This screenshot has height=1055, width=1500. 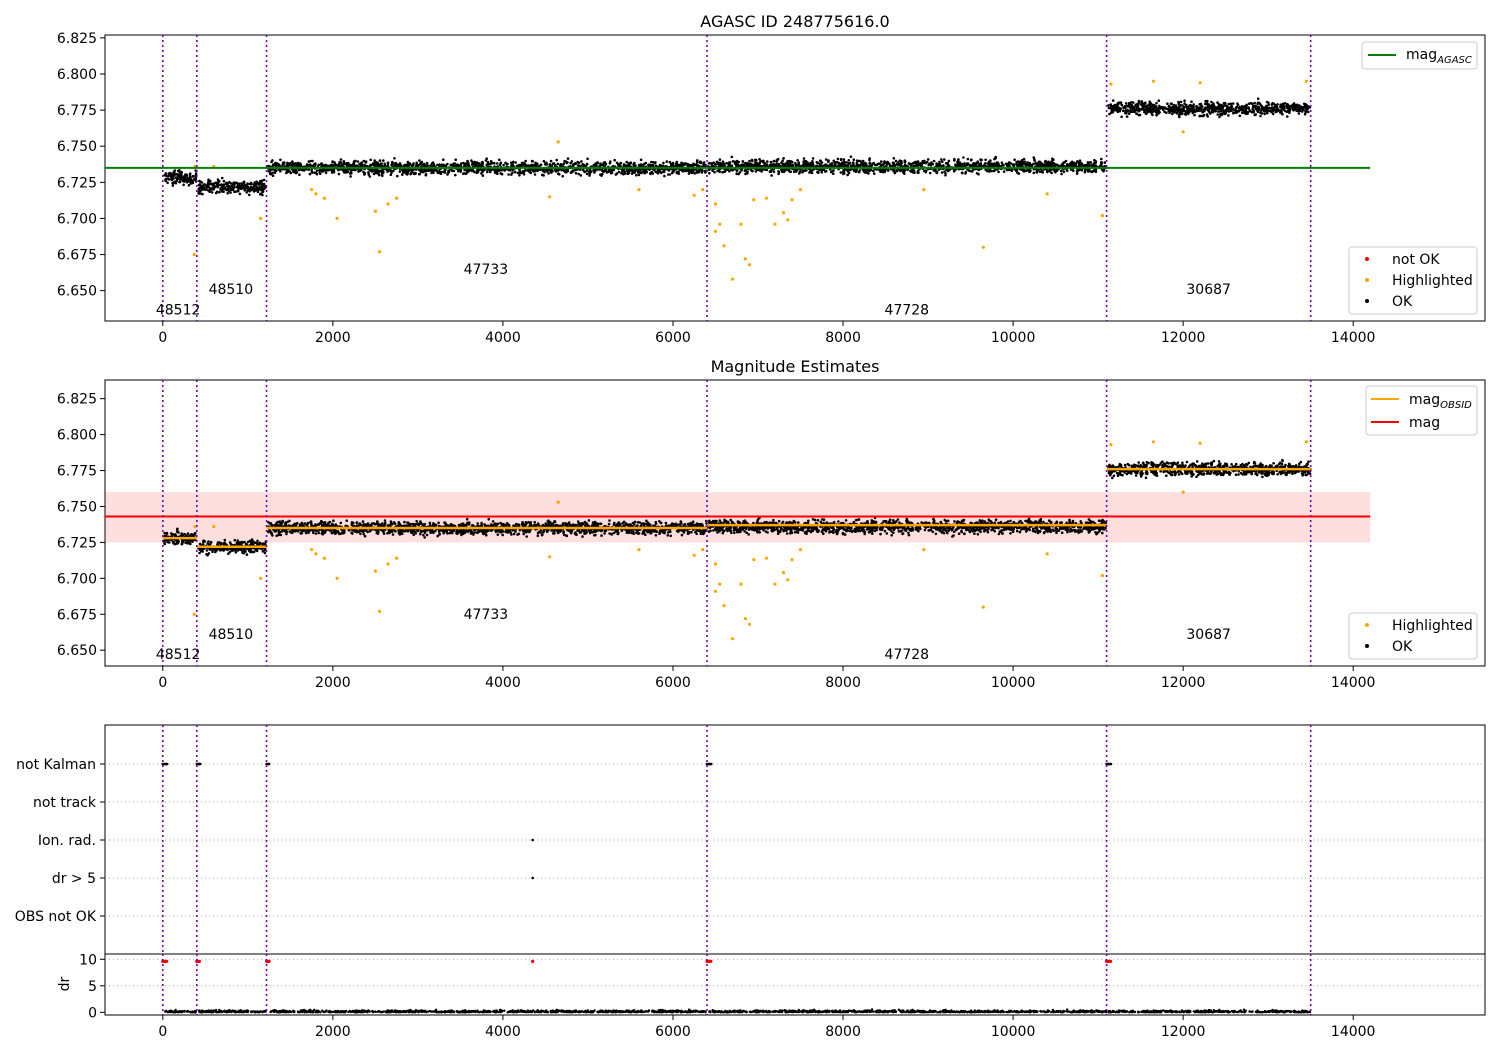 What do you see at coordinates (1367, 280) in the screenshot?
I see `legend-highlighted-marker` at bounding box center [1367, 280].